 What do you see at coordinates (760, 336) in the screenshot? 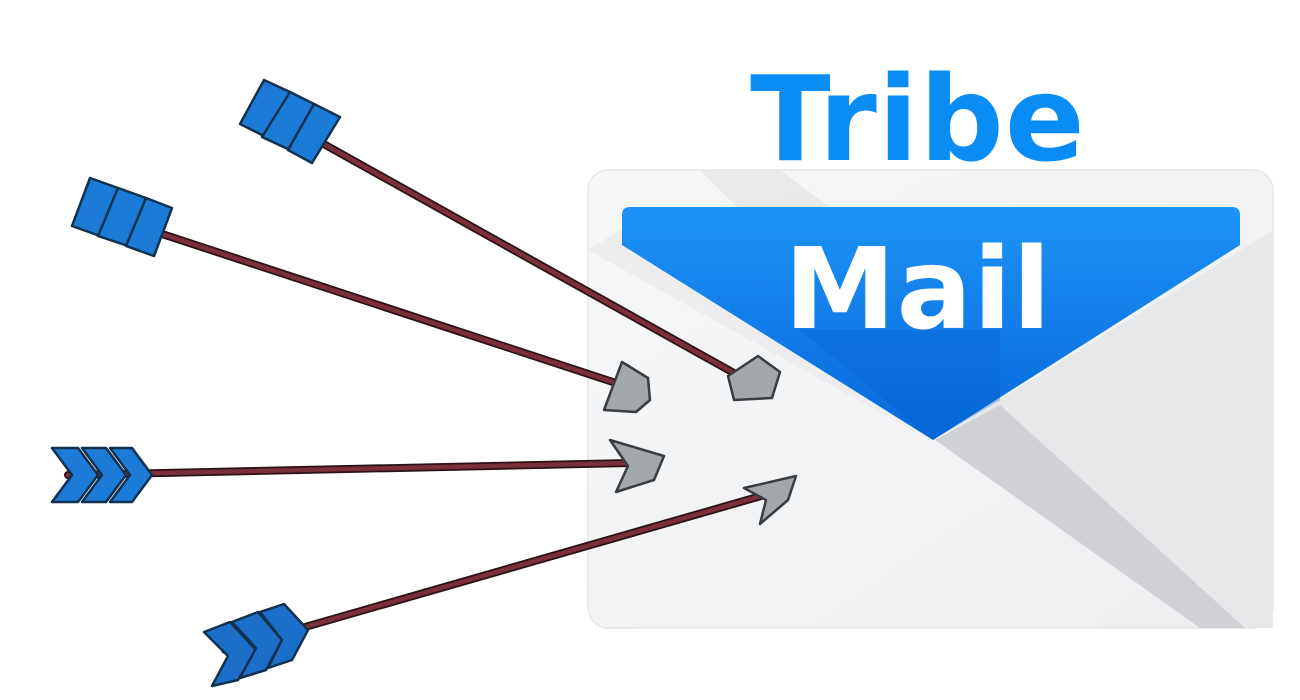
I see `envelope-left-fold` at bounding box center [760, 336].